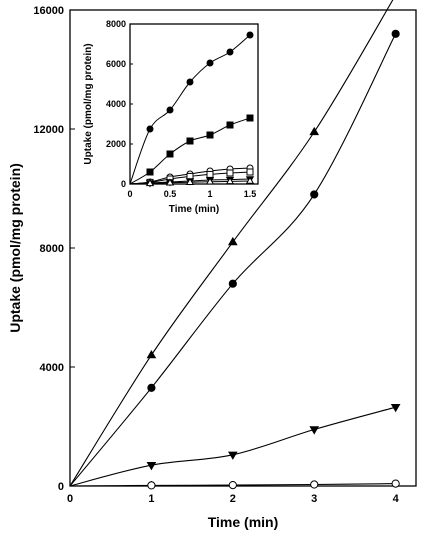 Image resolution: width=428 pixels, height=541 pixels. I want to click on inset-y-tick-label: 0, so click(123, 184).